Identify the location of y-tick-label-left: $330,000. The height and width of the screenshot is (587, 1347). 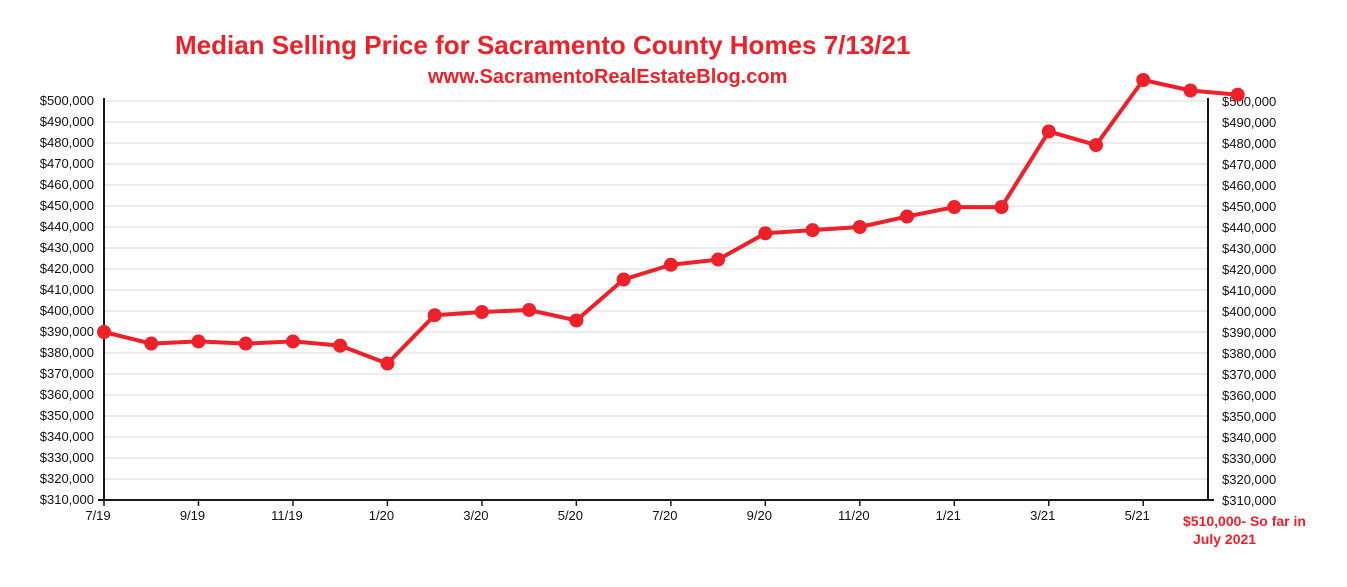
(67, 457).